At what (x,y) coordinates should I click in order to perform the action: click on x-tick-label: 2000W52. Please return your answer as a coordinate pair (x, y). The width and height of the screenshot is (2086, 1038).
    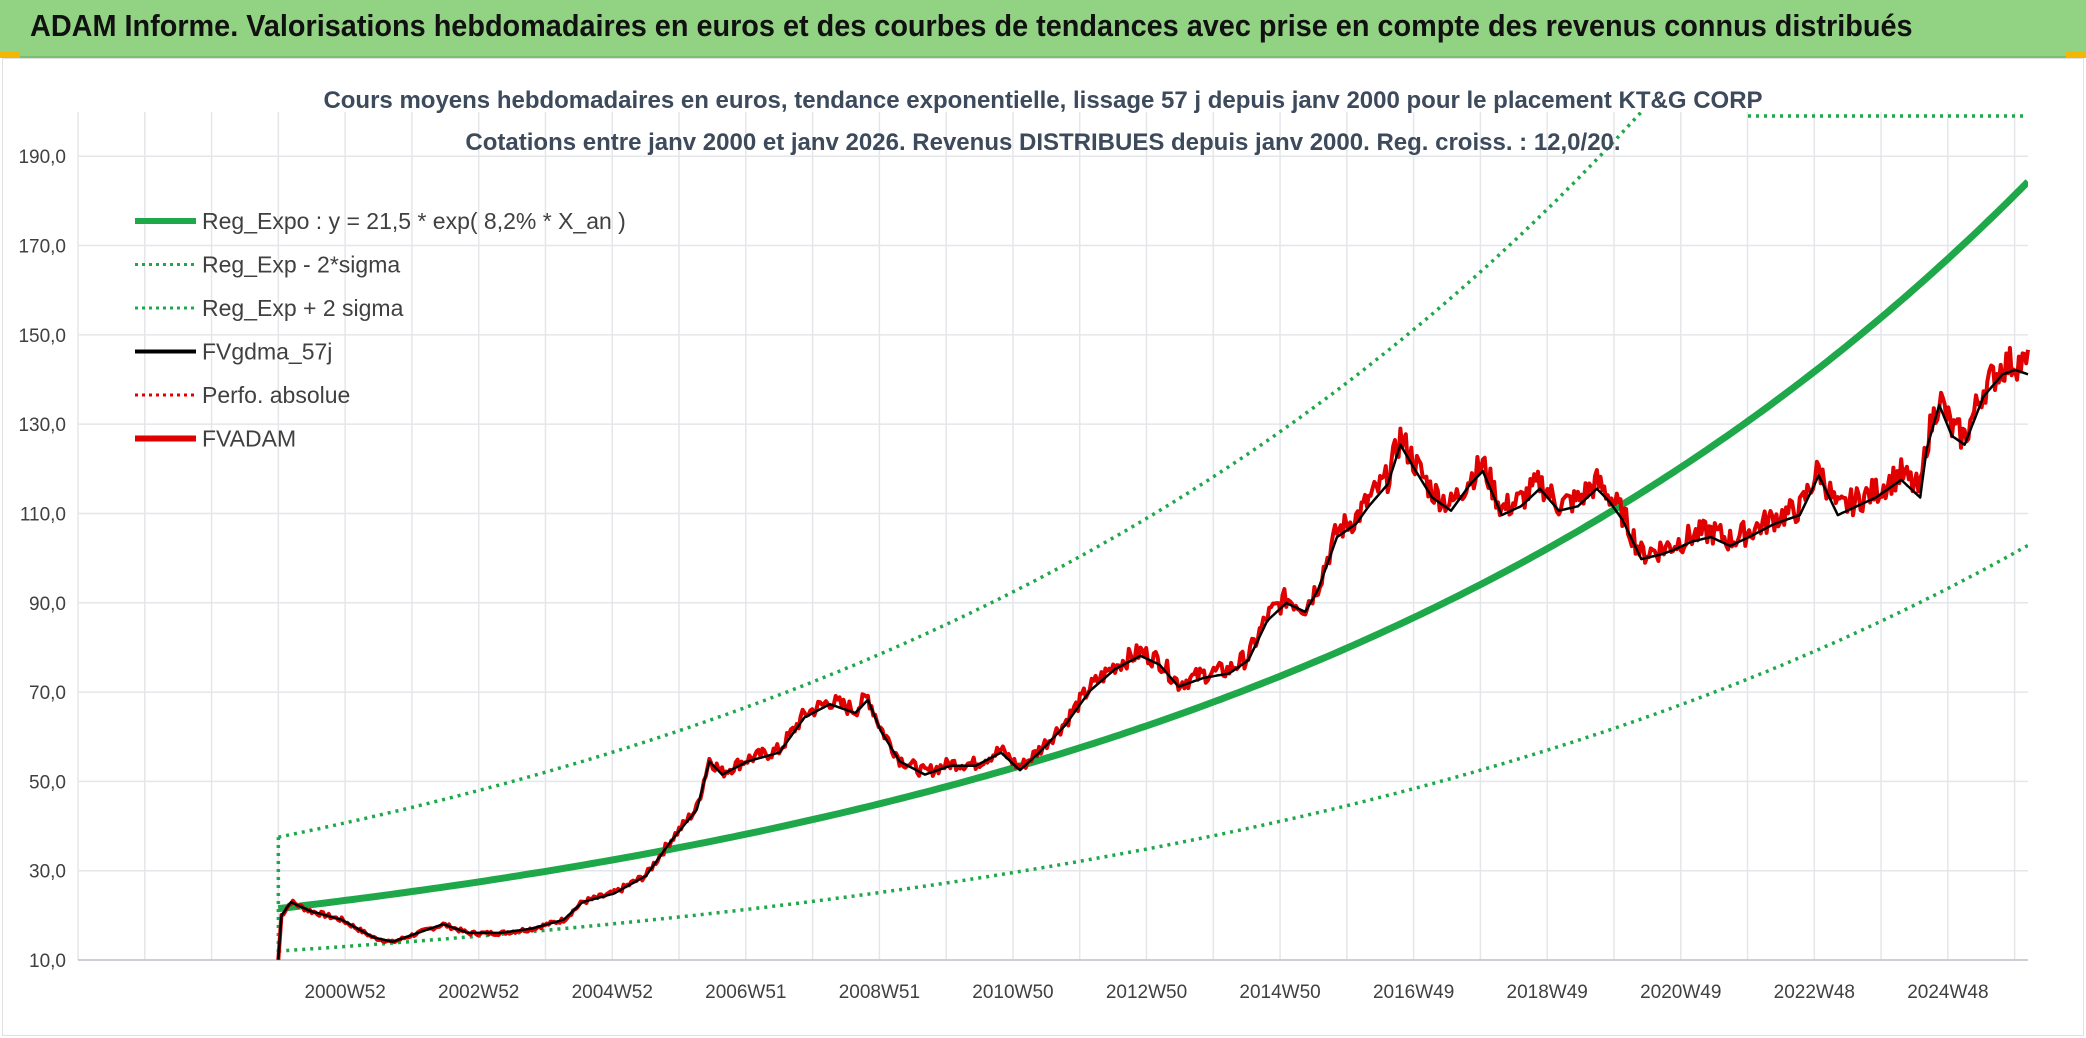
    Looking at the image, I should click on (344, 992).